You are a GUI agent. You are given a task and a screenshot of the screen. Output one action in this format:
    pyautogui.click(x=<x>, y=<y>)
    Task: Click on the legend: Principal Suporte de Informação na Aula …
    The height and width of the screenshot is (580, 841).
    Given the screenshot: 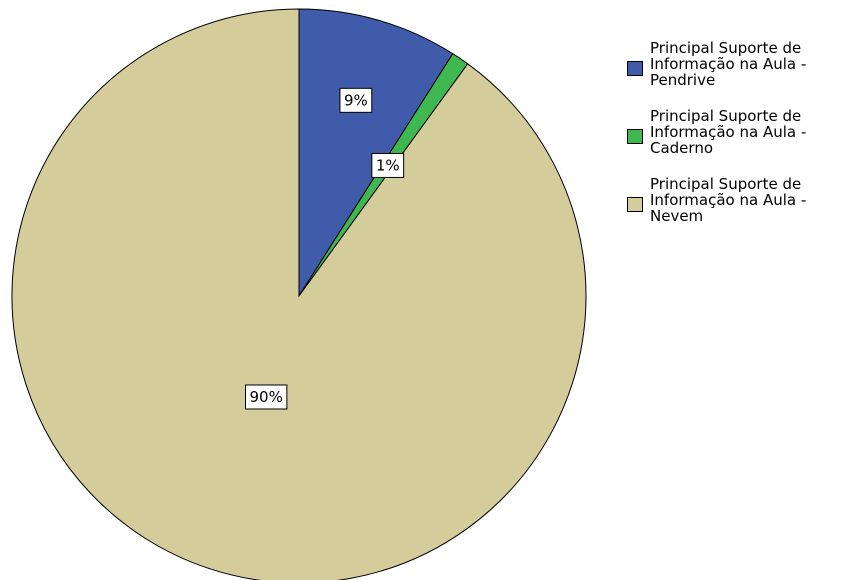 What is the action you would take?
    pyautogui.click(x=733, y=142)
    